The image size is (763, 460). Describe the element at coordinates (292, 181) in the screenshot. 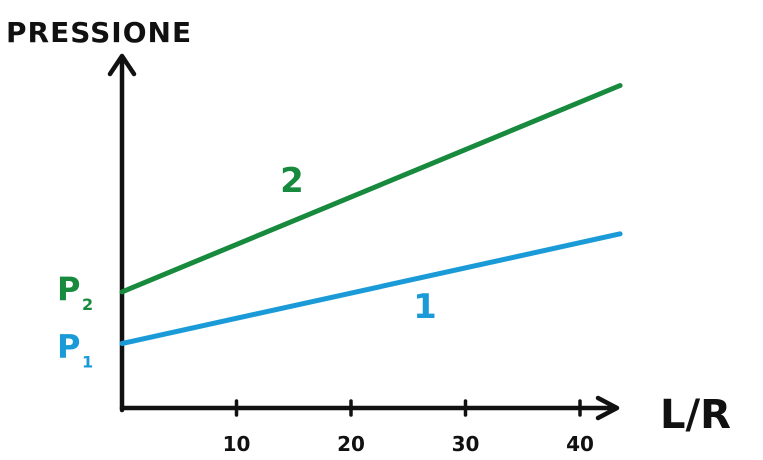

I see `series-2-label: 2` at that location.